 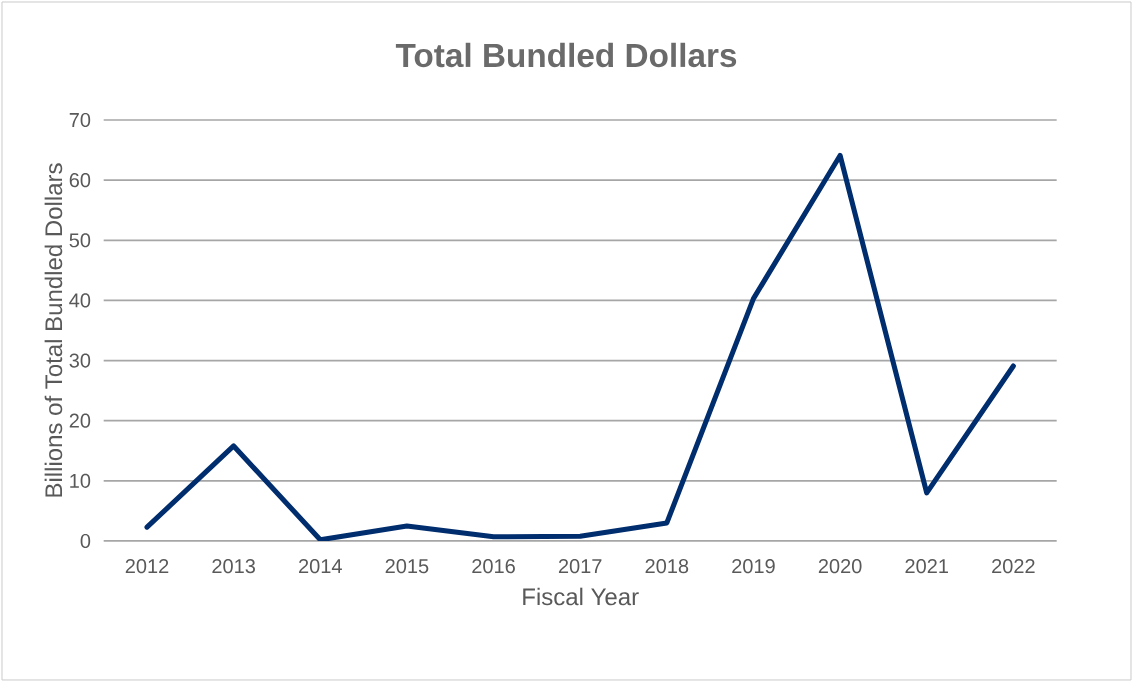 I want to click on y-tick-label: 60, so click(x=80, y=180).